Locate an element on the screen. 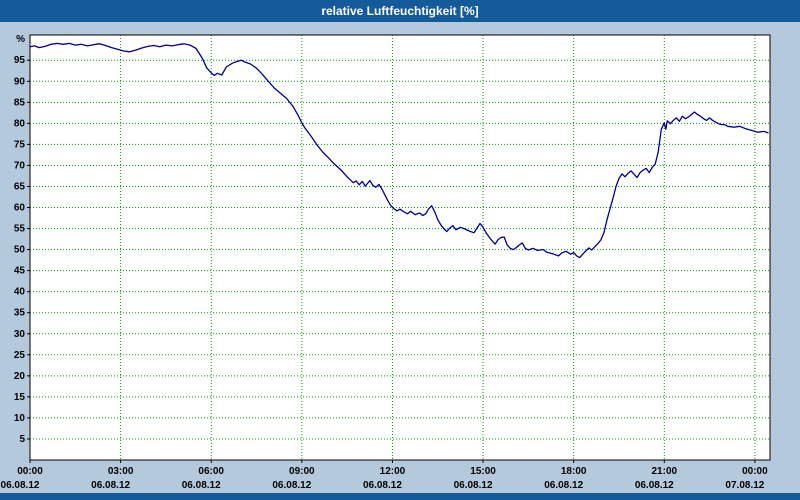  x-axis-time-label: 03:00 is located at coordinates (121, 471).